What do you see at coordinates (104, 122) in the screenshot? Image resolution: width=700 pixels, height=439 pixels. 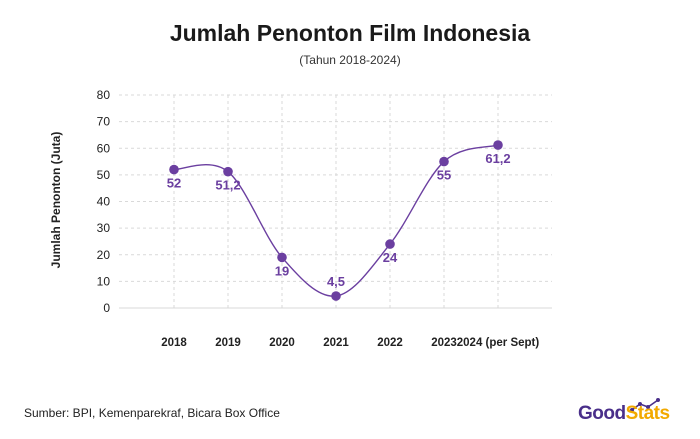 I see `y-tick-label: 70` at bounding box center [104, 122].